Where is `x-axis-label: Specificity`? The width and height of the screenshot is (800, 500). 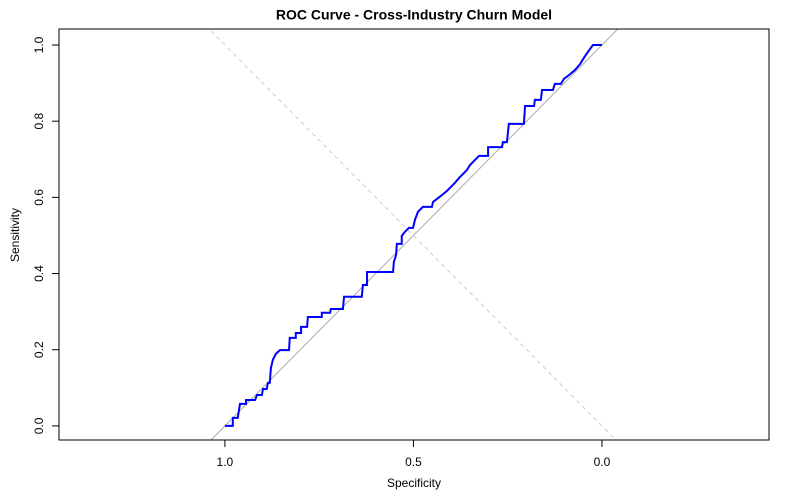 x-axis-label: Specificity is located at coordinates (414, 483).